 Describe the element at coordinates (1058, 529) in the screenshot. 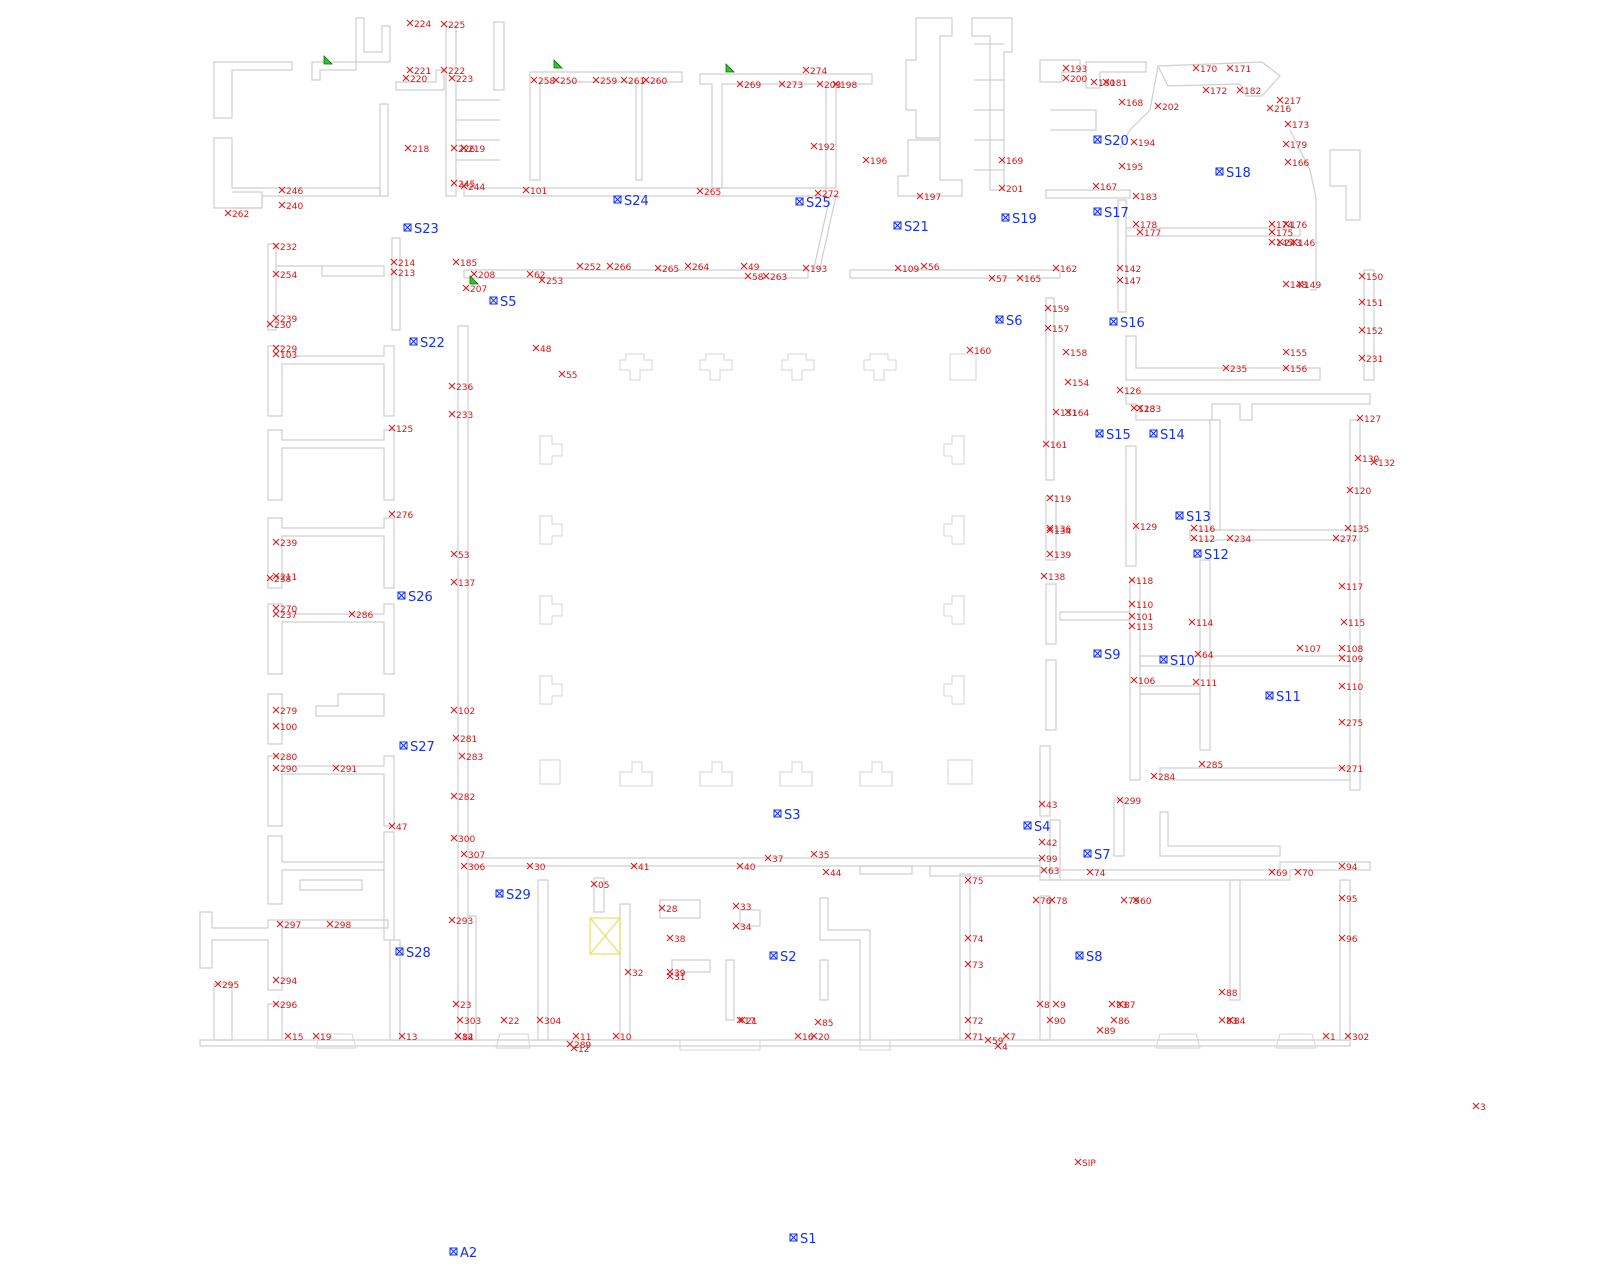

I see `survey-point: 136` at that location.